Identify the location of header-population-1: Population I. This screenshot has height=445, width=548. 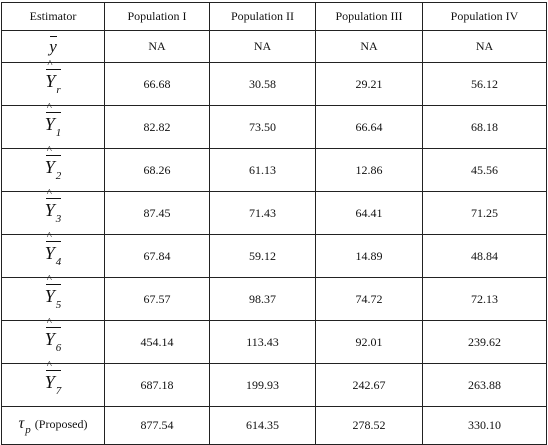
(157, 16).